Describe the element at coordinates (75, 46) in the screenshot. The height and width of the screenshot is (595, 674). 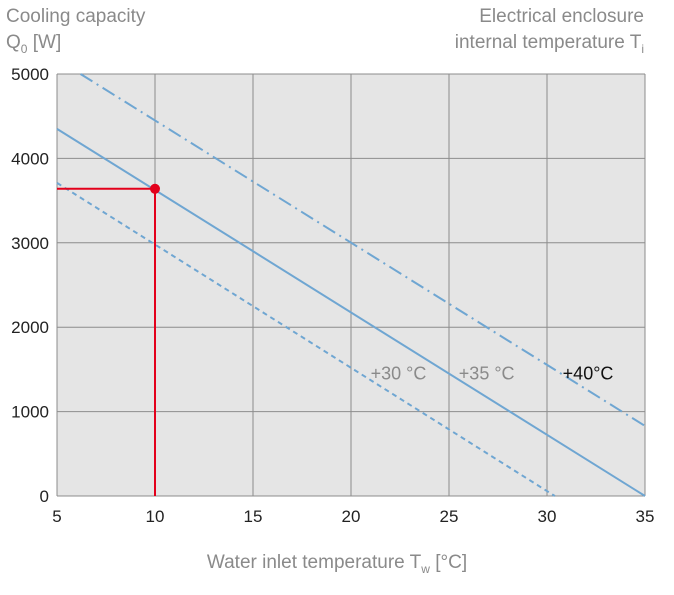
I see `y-axis-label-line2: Q0 [W]` at that location.